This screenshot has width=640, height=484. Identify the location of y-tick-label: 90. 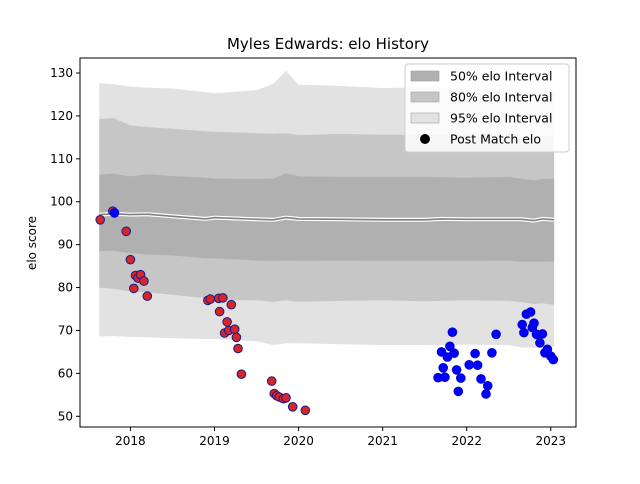
(65, 245).